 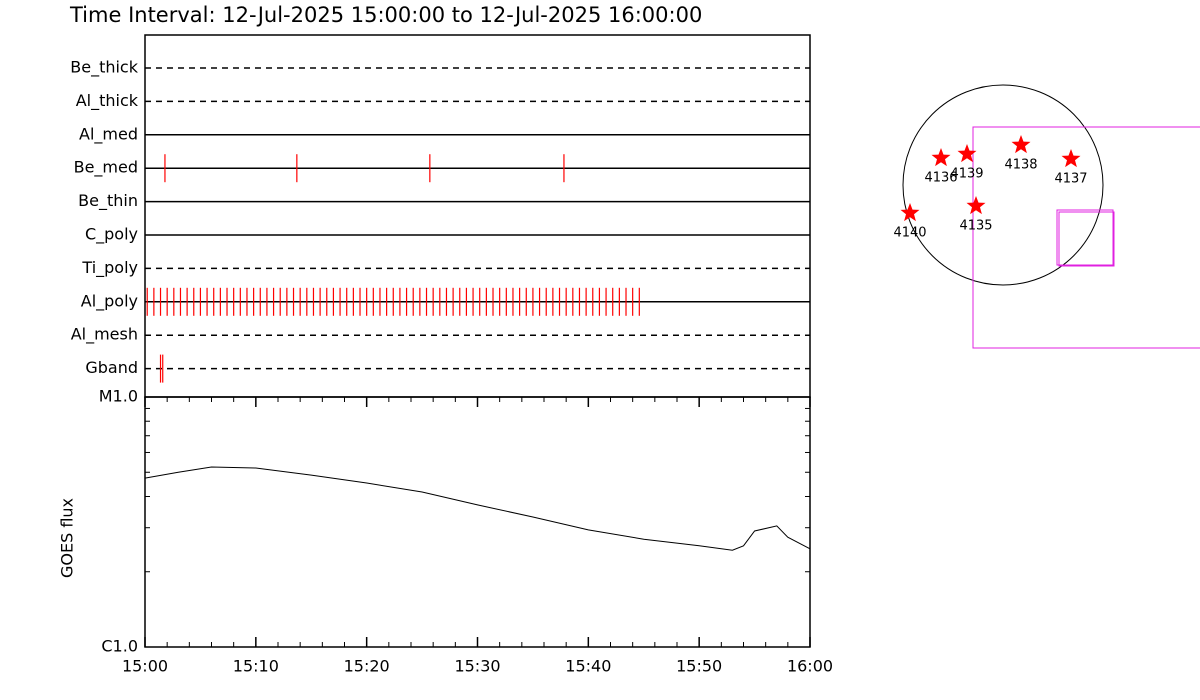 What do you see at coordinates (104, 335) in the screenshot?
I see `row-label: Al_mesh` at bounding box center [104, 335].